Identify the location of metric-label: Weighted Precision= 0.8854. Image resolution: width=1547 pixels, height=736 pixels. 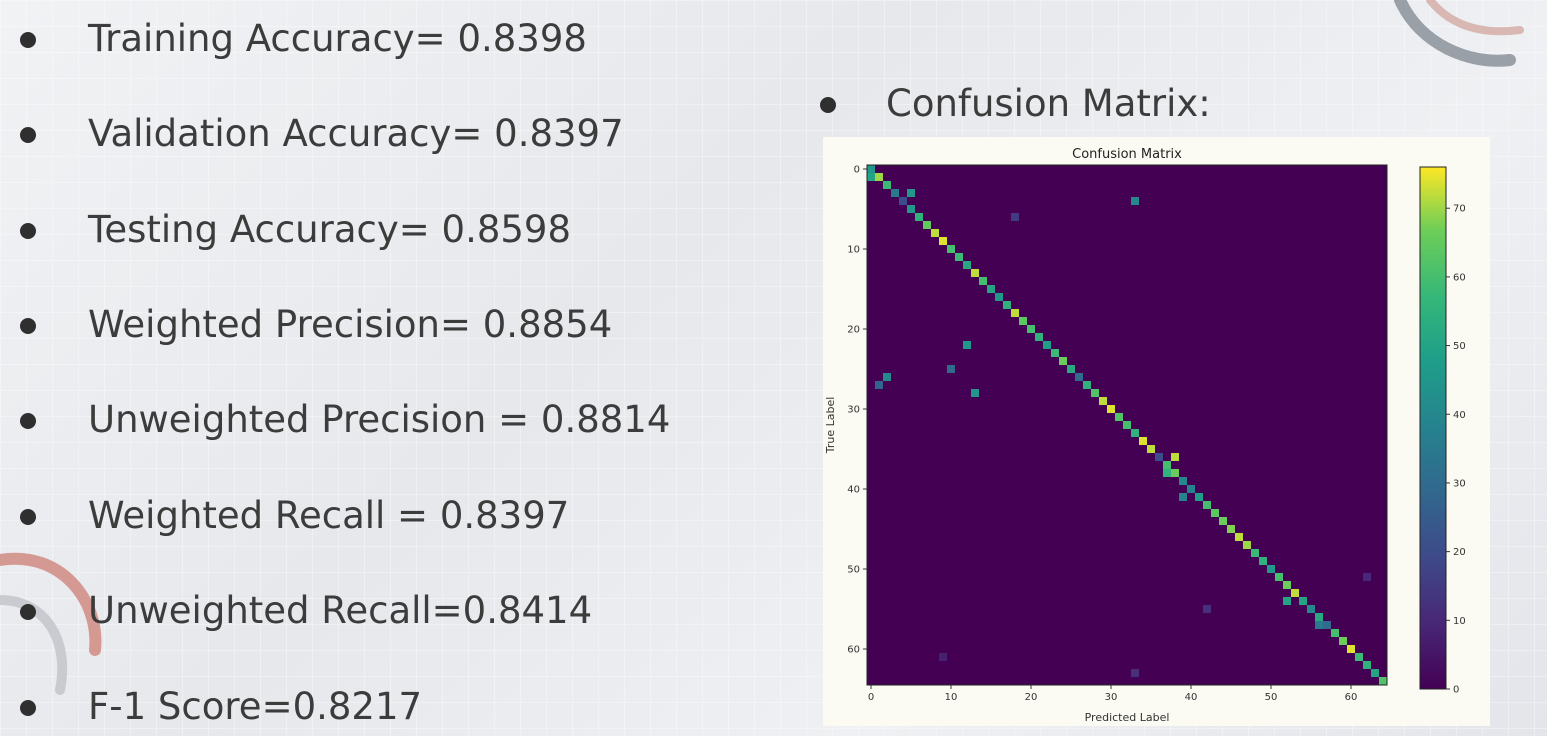
(350, 324).